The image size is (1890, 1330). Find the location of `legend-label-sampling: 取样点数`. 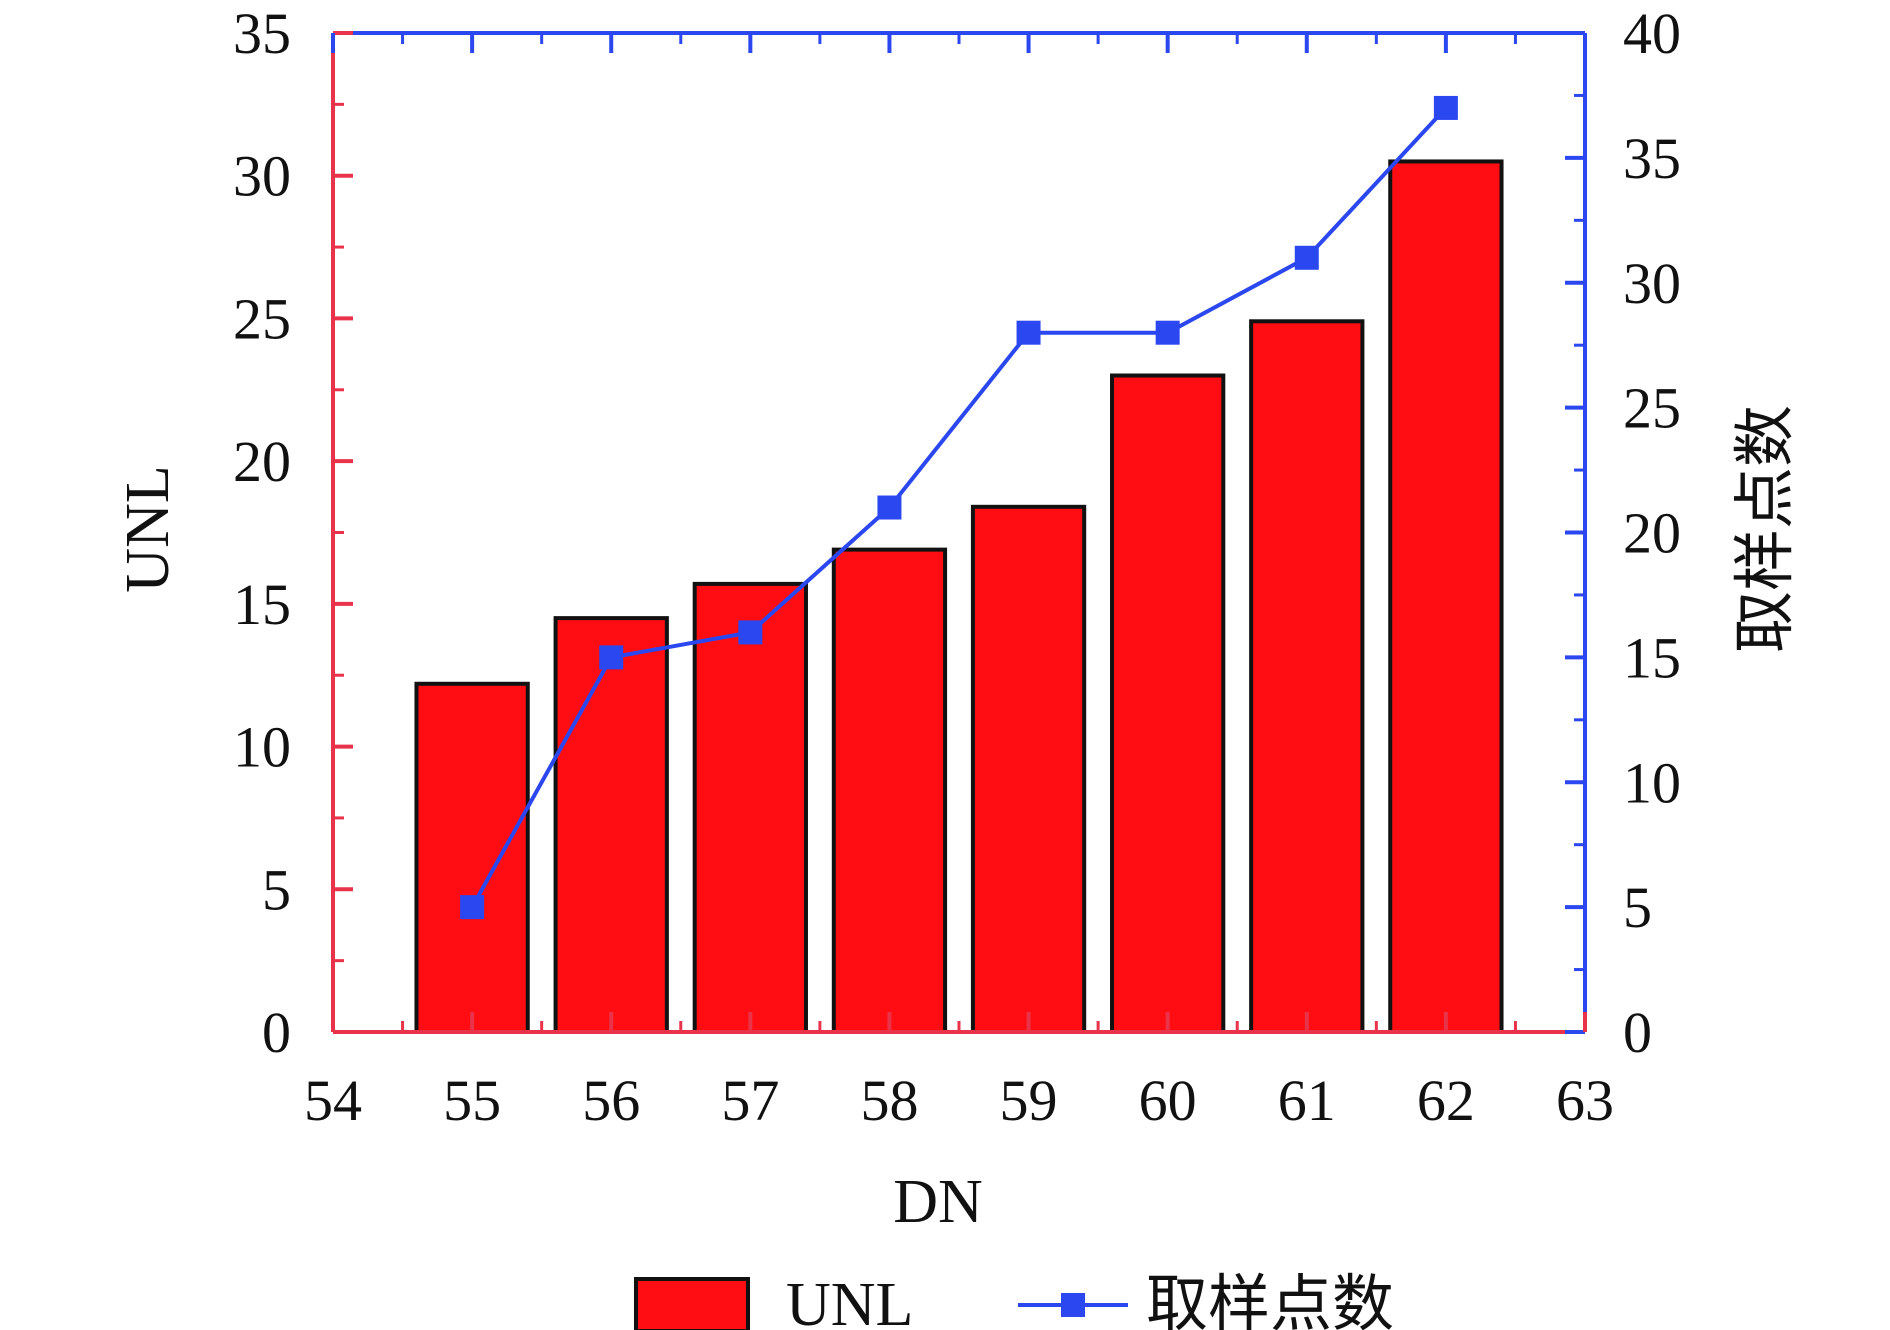

legend-label-sampling: 取样点数 is located at coordinates (1270, 1300).